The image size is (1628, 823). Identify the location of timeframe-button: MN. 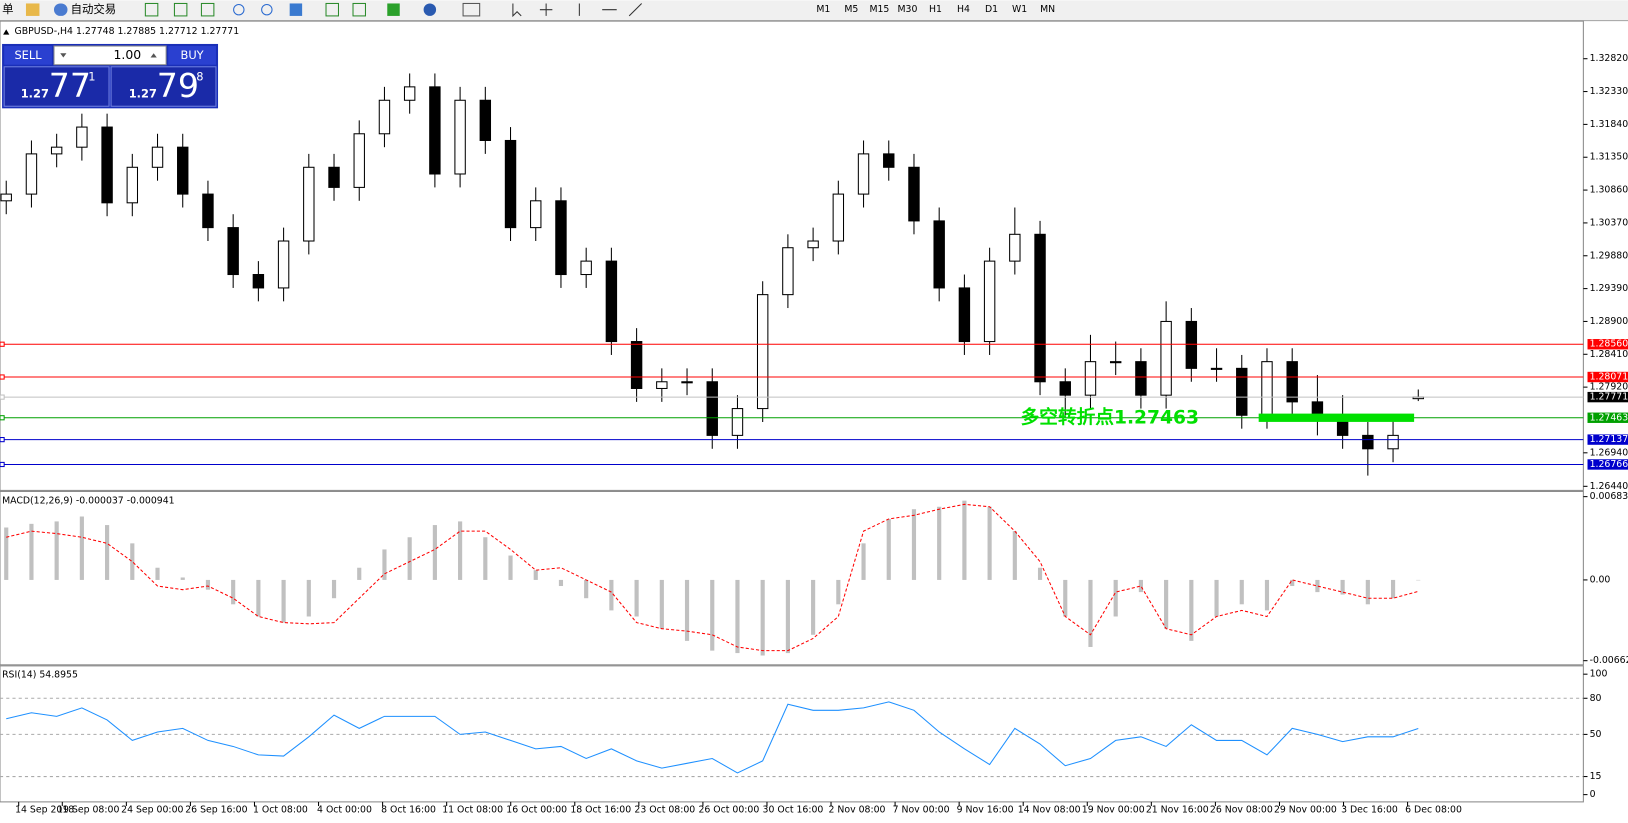
(1047, 9).